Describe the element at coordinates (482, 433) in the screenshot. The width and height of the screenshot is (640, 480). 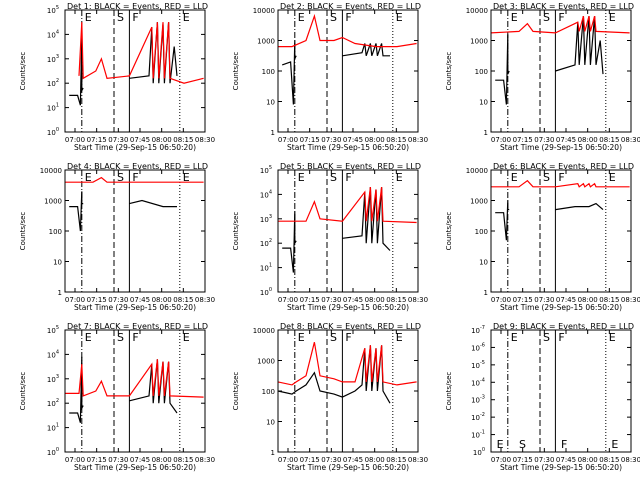
I see `y-tick-exponent: -1` at that location.